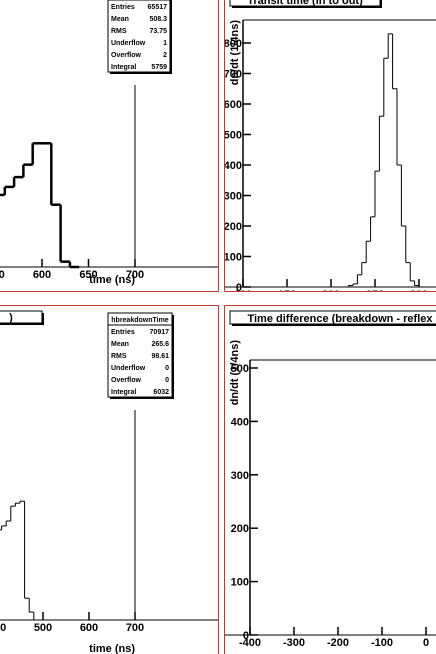  What do you see at coordinates (294, 643) in the screenshot?
I see `x-tick-label: -300` at bounding box center [294, 643].